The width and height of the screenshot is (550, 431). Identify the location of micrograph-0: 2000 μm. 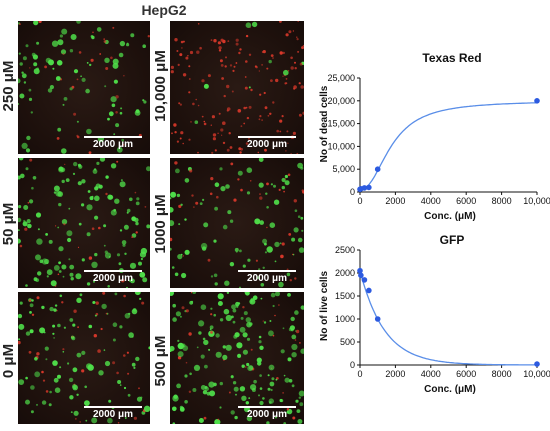
(84, 358).